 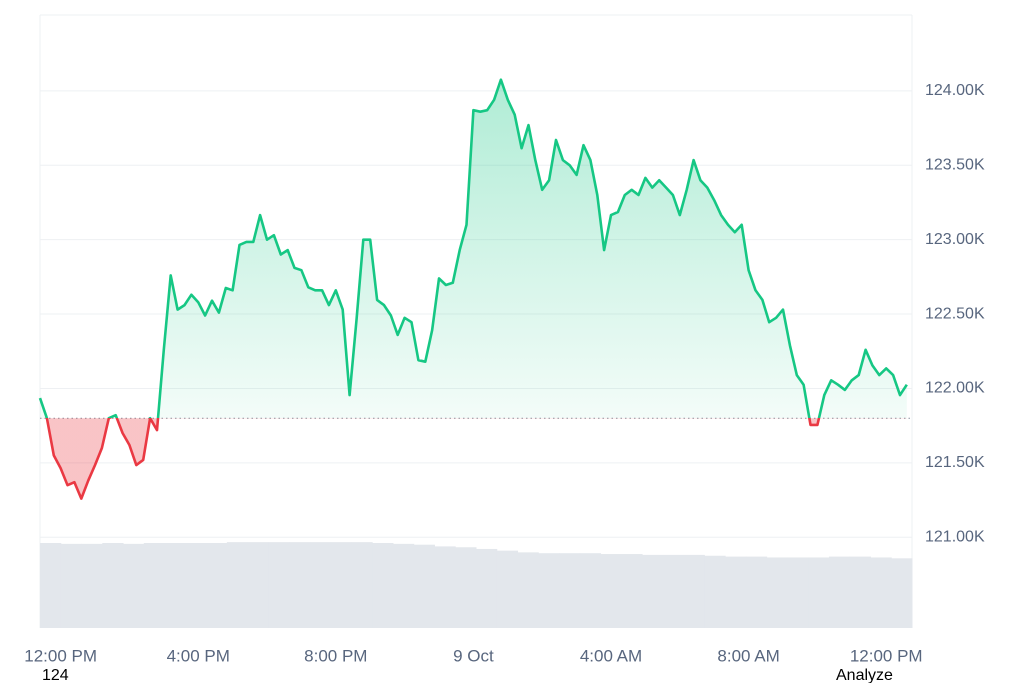 What do you see at coordinates (955, 536) in the screenshot?
I see `y-tick-label: 121.00K` at bounding box center [955, 536].